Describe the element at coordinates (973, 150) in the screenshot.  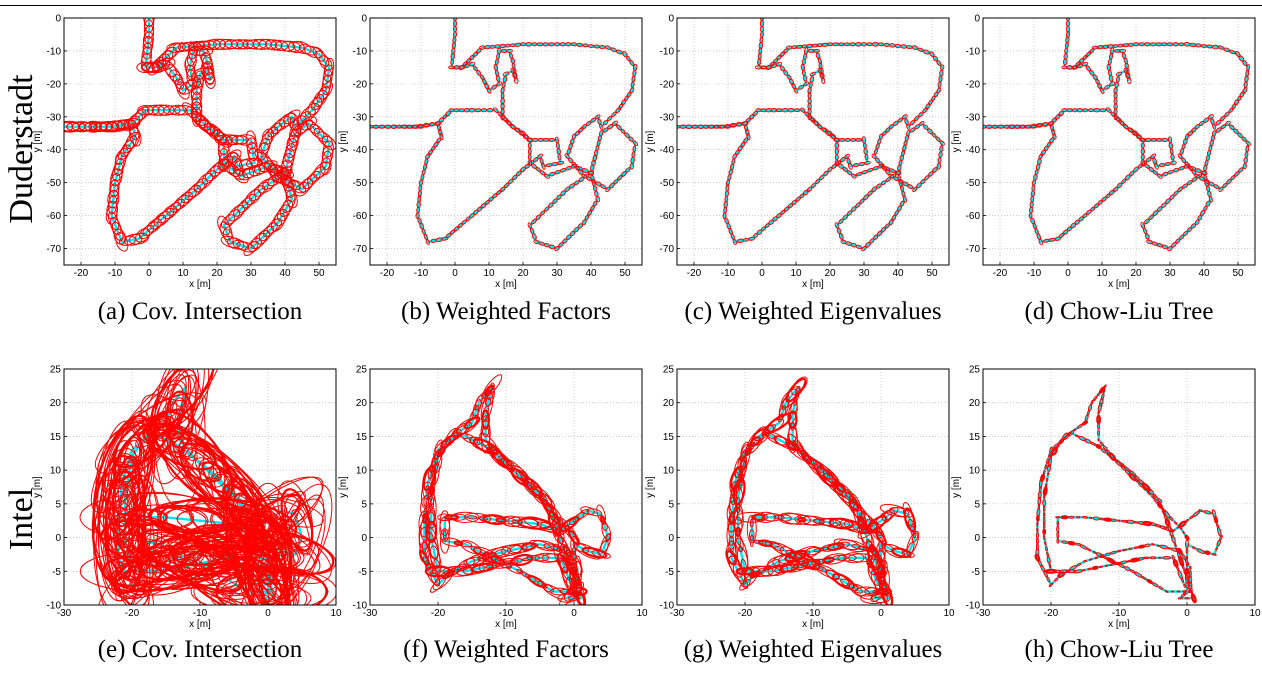
I see `y-tick-label: -40` at that location.